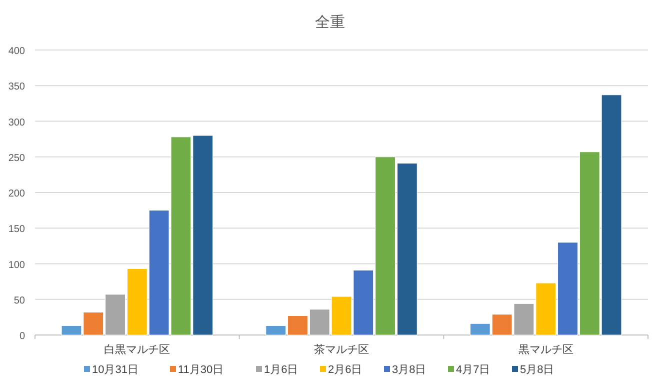  I want to click on y-tick-label: 300, so click(17, 122).